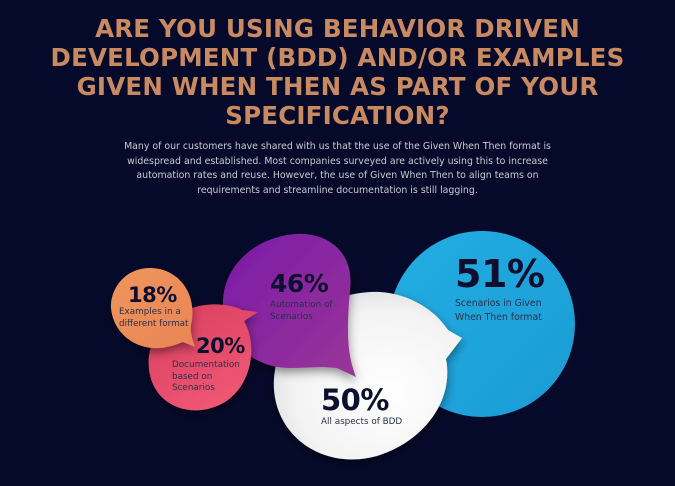 The width and height of the screenshot is (675, 486). What do you see at coordinates (362, 422) in the screenshot?
I see `stat-label: All aspects of BDD` at bounding box center [362, 422].